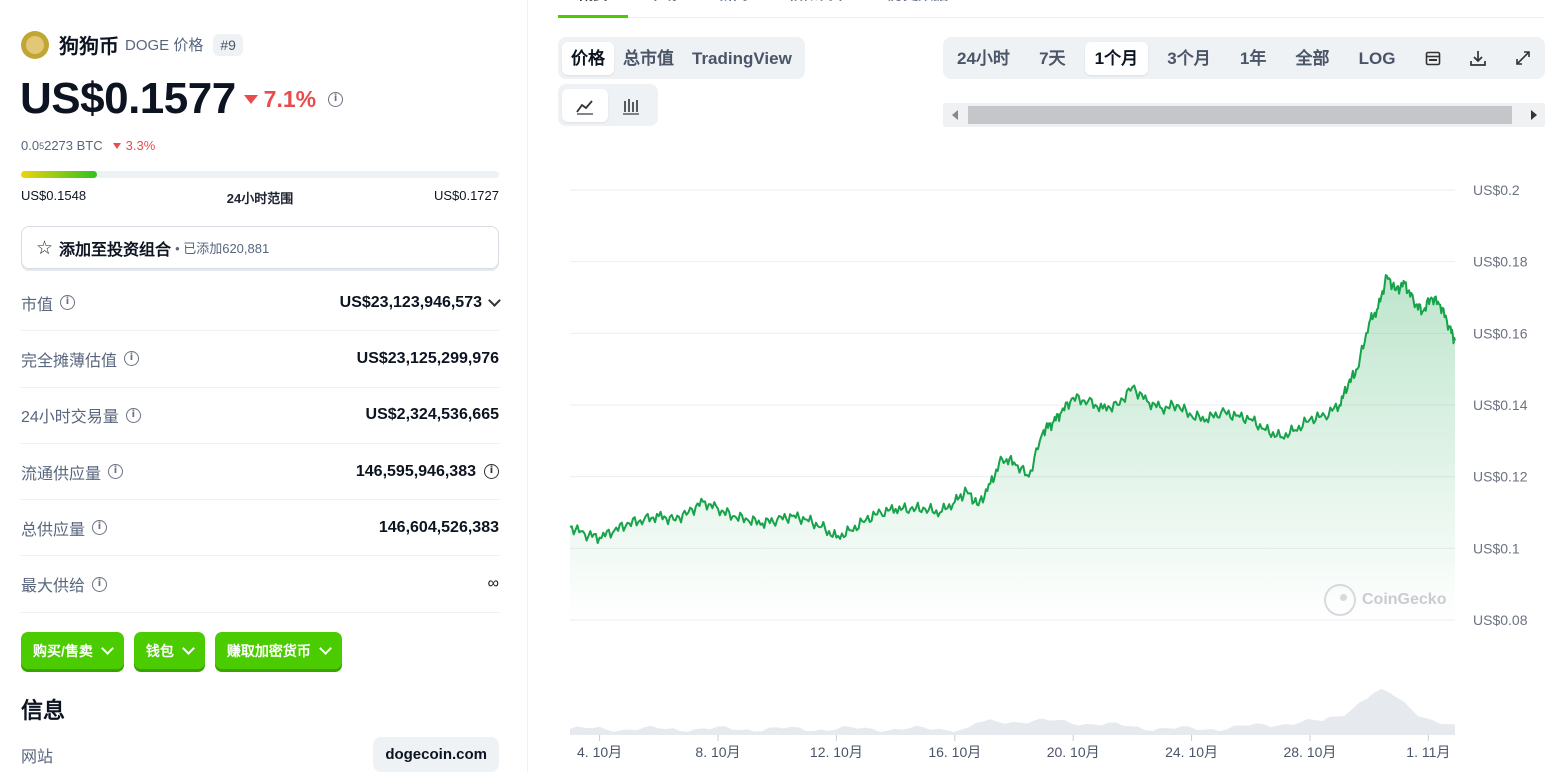 Image resolution: width=1555 pixels, height=772 pixels. I want to click on page-tabs: 概要 市场 新闻 相似代币 历史数据, so click(1051, 9).